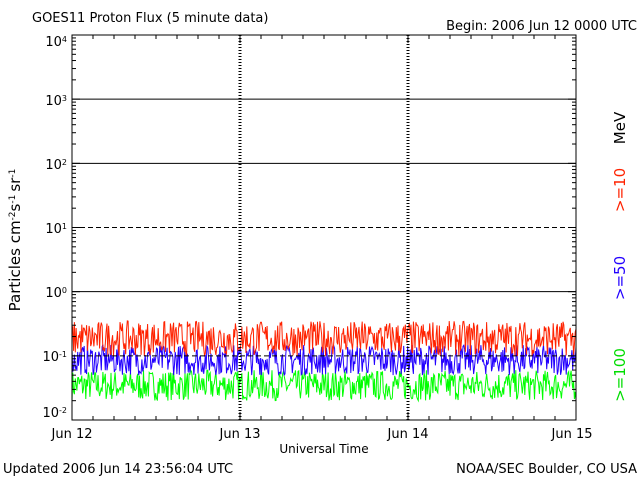  I want to click on y-tick-label: 10¹, so click(56, 230).